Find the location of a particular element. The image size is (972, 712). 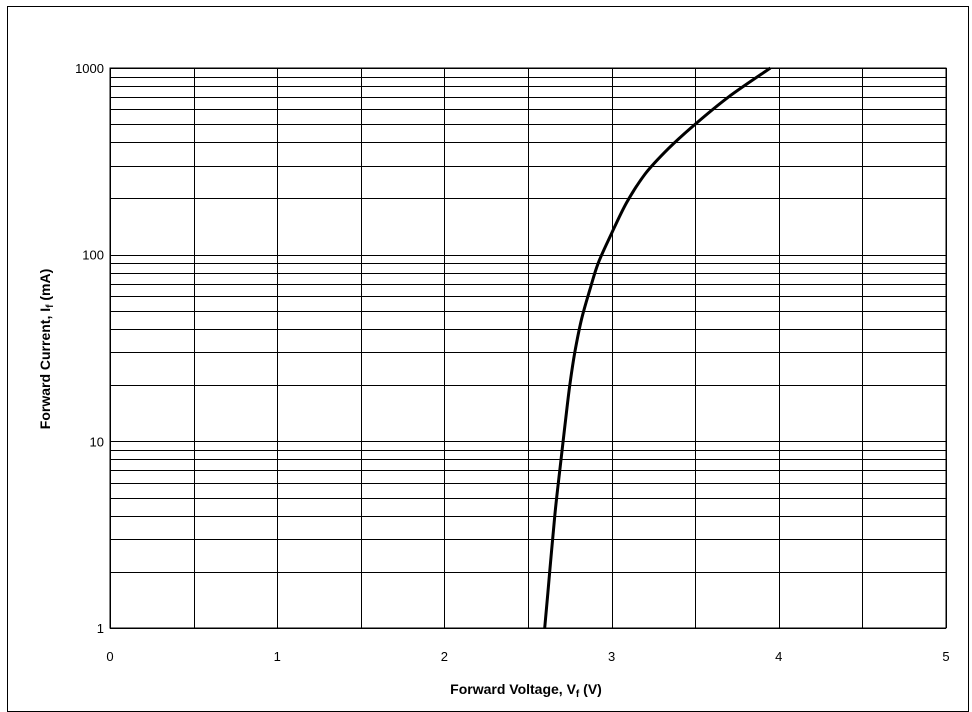

y-axis-title: Forward Current, If (mA) is located at coordinates (46, 349).